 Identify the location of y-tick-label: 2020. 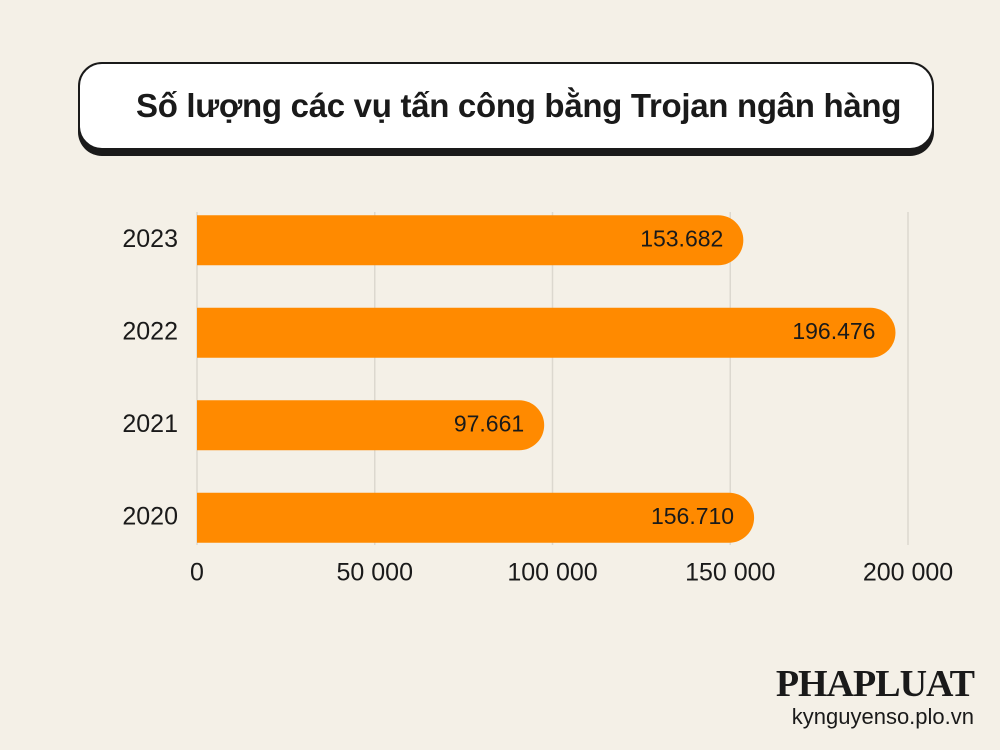
(150, 516).